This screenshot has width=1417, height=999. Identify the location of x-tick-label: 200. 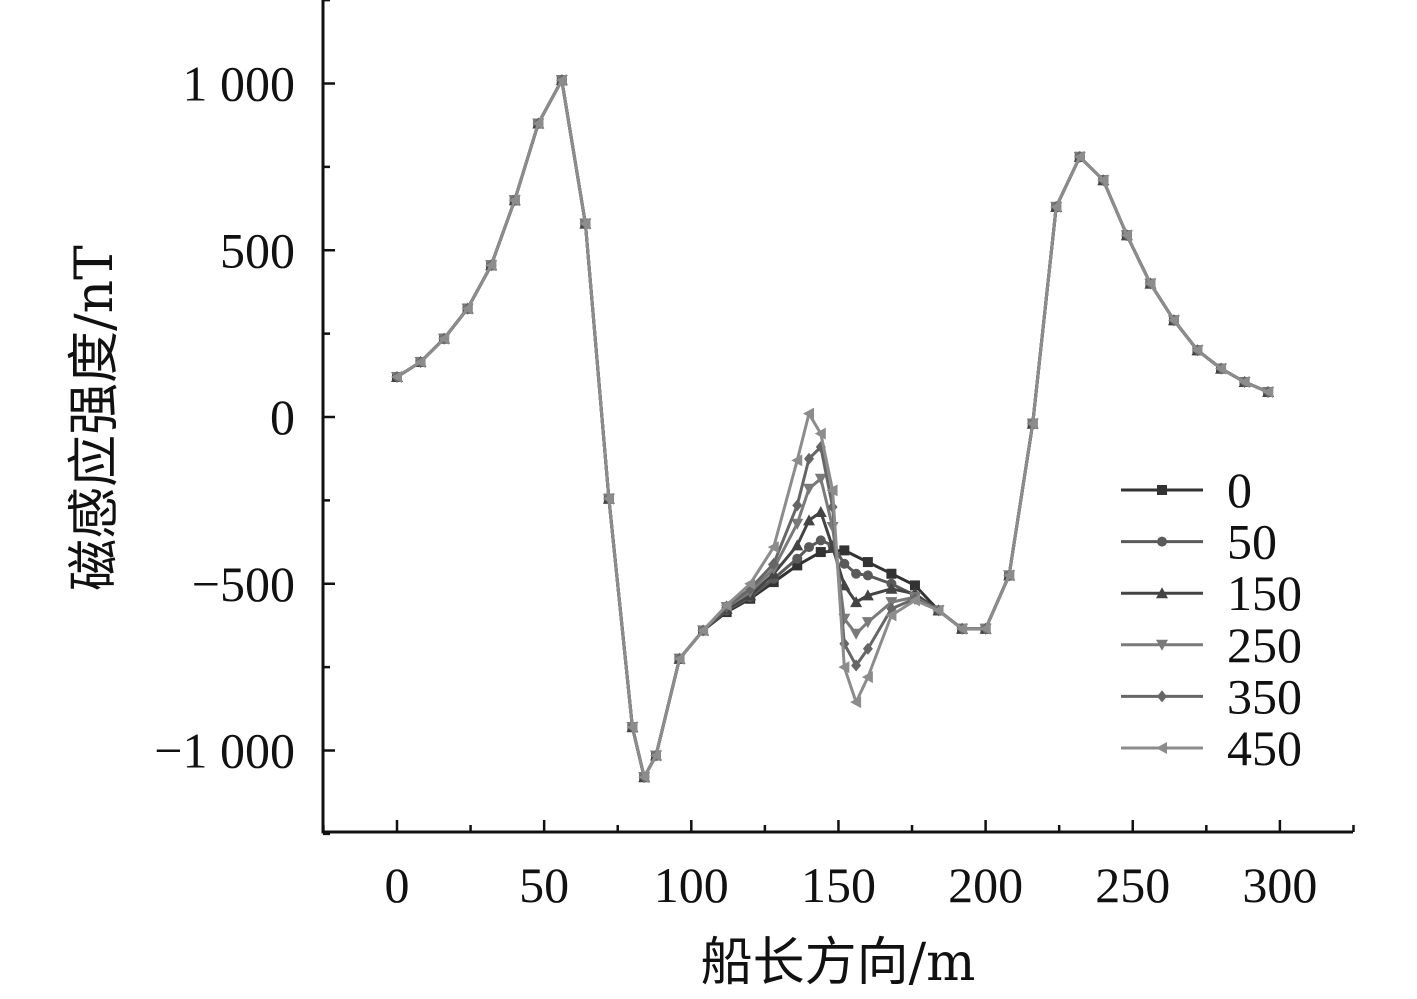
(985, 885).